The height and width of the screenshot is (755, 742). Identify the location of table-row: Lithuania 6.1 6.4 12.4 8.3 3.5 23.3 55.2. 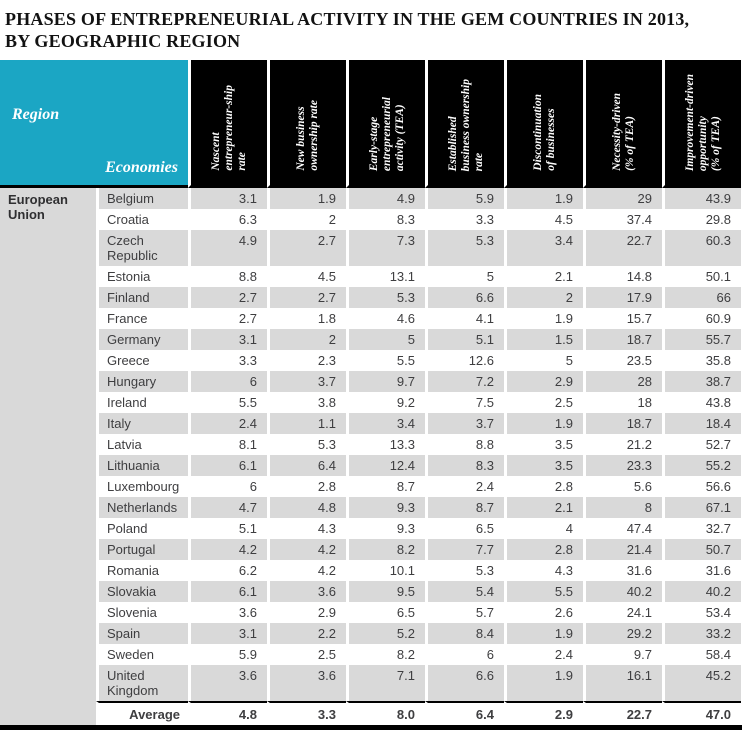
(370, 465).